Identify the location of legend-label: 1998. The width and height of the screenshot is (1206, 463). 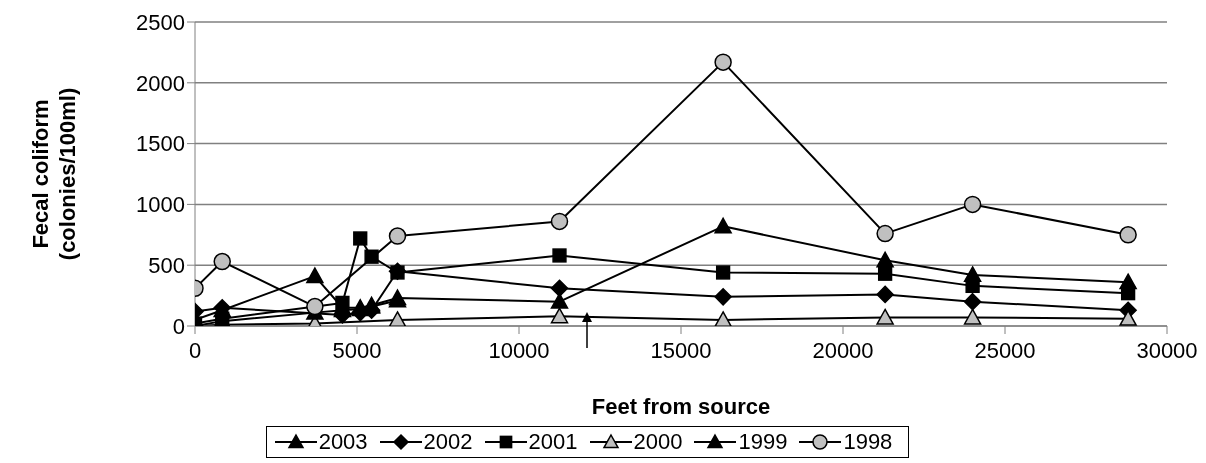
(868, 442).